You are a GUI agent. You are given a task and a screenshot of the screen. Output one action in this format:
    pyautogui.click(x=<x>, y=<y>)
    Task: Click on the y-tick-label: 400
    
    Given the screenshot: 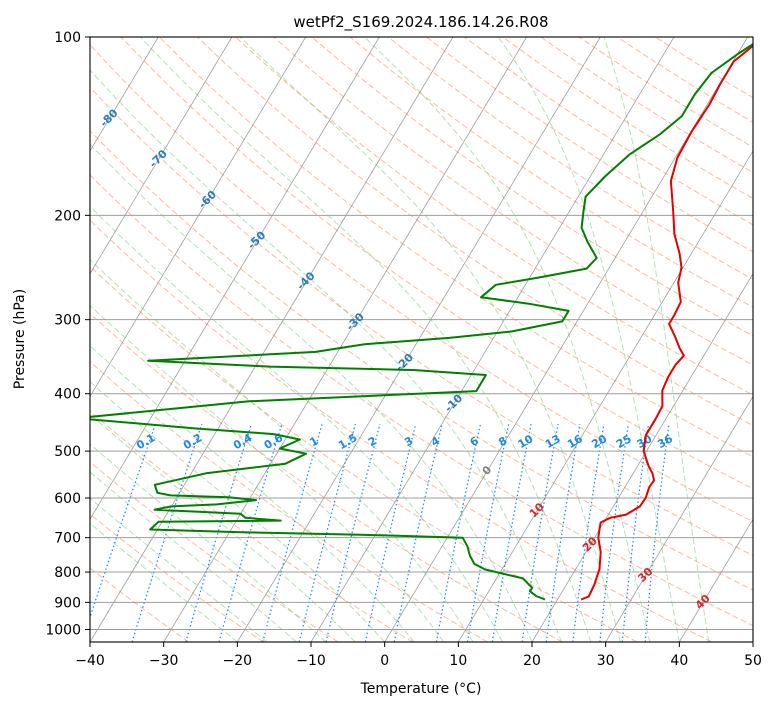 What is the action you would take?
    pyautogui.click(x=67, y=395)
    